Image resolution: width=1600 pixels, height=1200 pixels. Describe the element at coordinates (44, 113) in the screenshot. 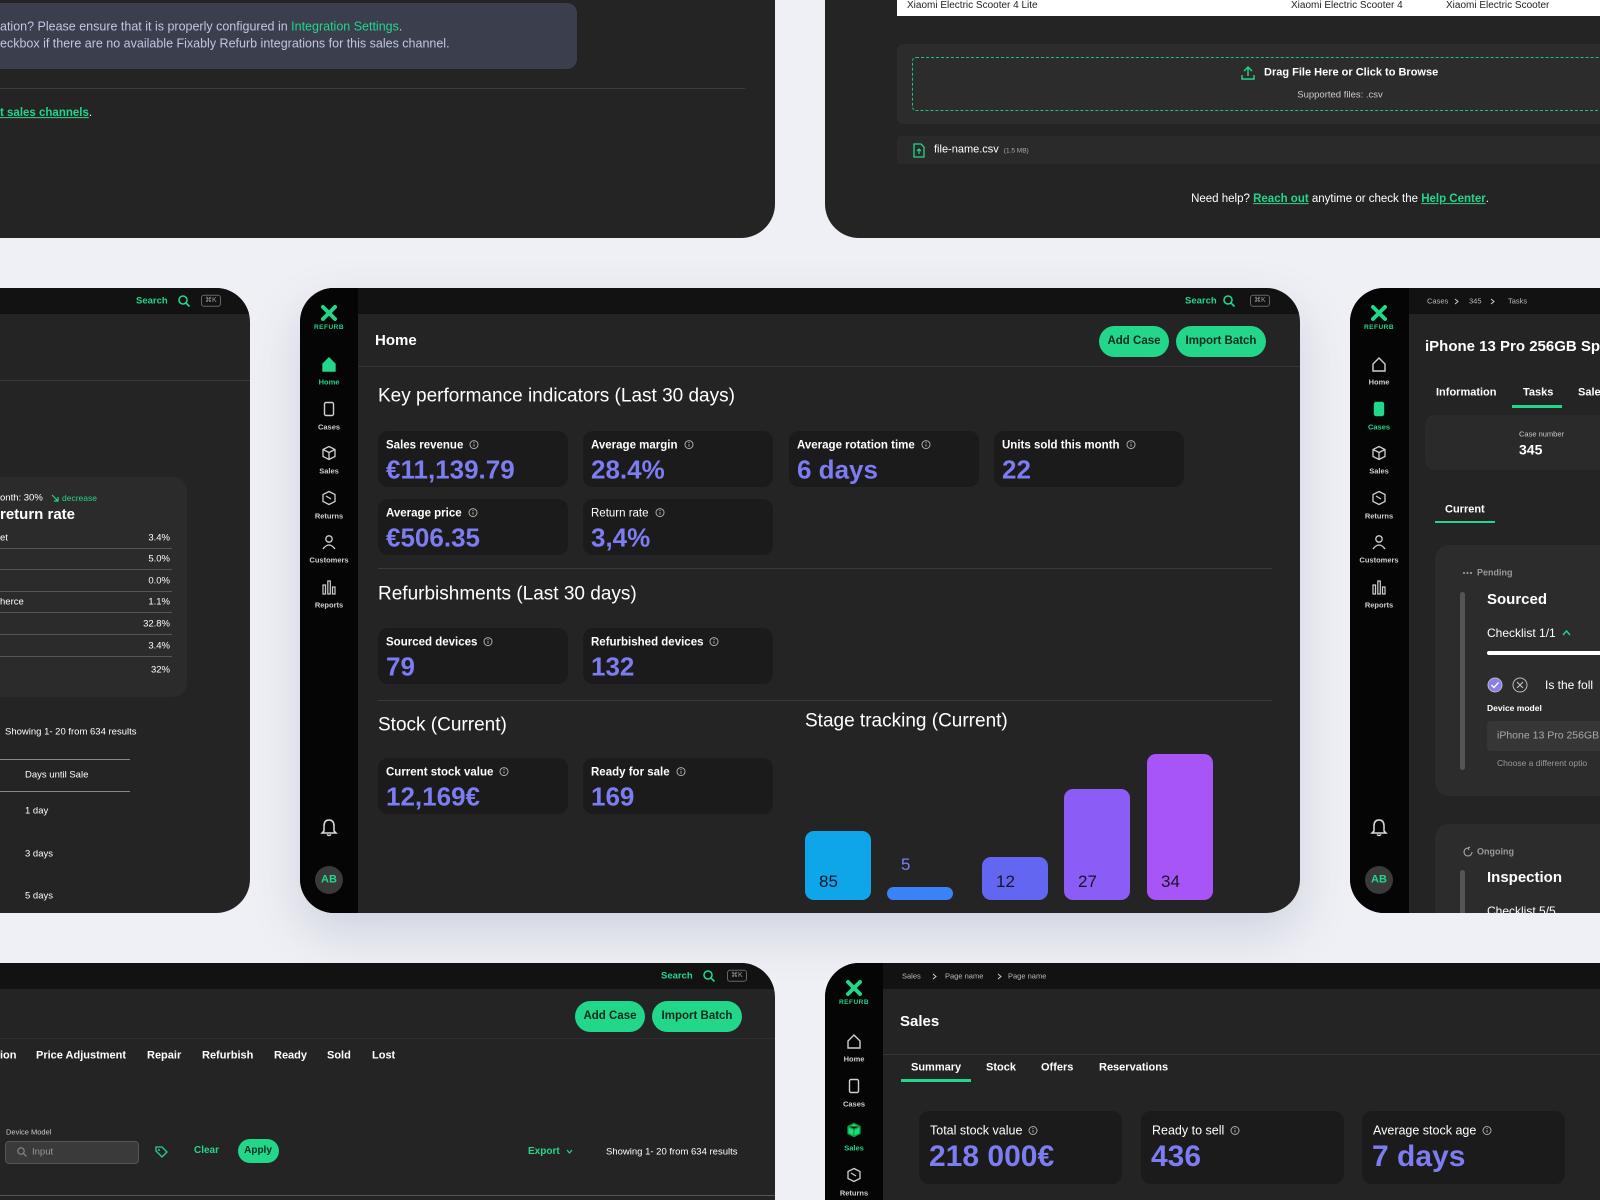

I see `footer-link: t sales channels` at that location.